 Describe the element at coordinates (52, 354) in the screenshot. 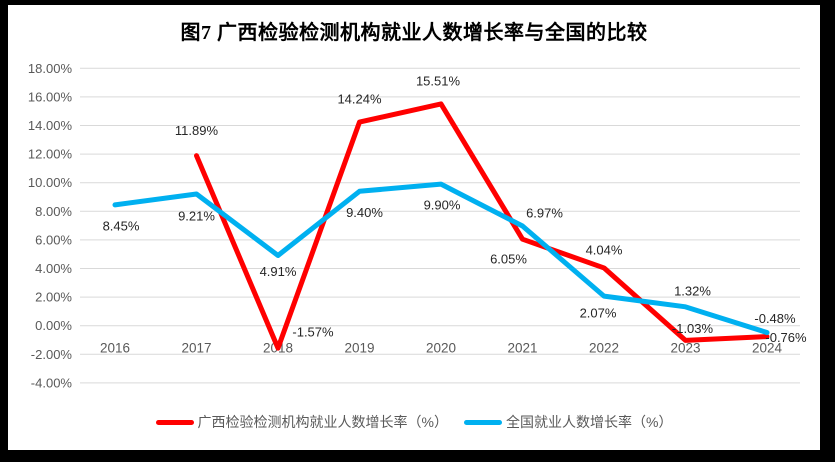

I see `y-axis-tick: -2.00%` at that location.